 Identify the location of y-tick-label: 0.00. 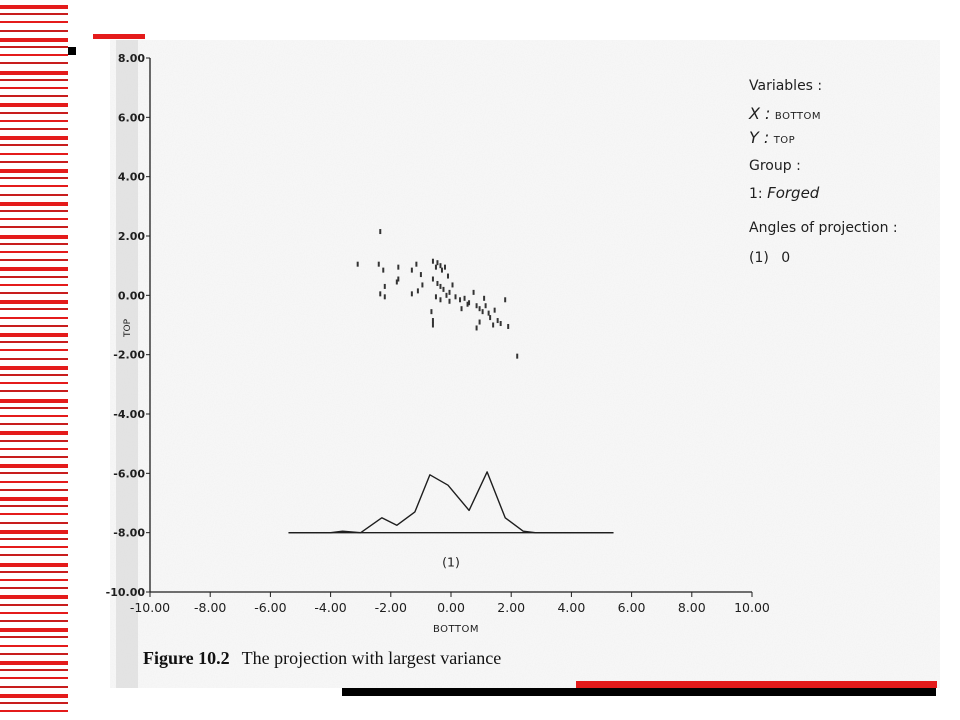
(131, 295).